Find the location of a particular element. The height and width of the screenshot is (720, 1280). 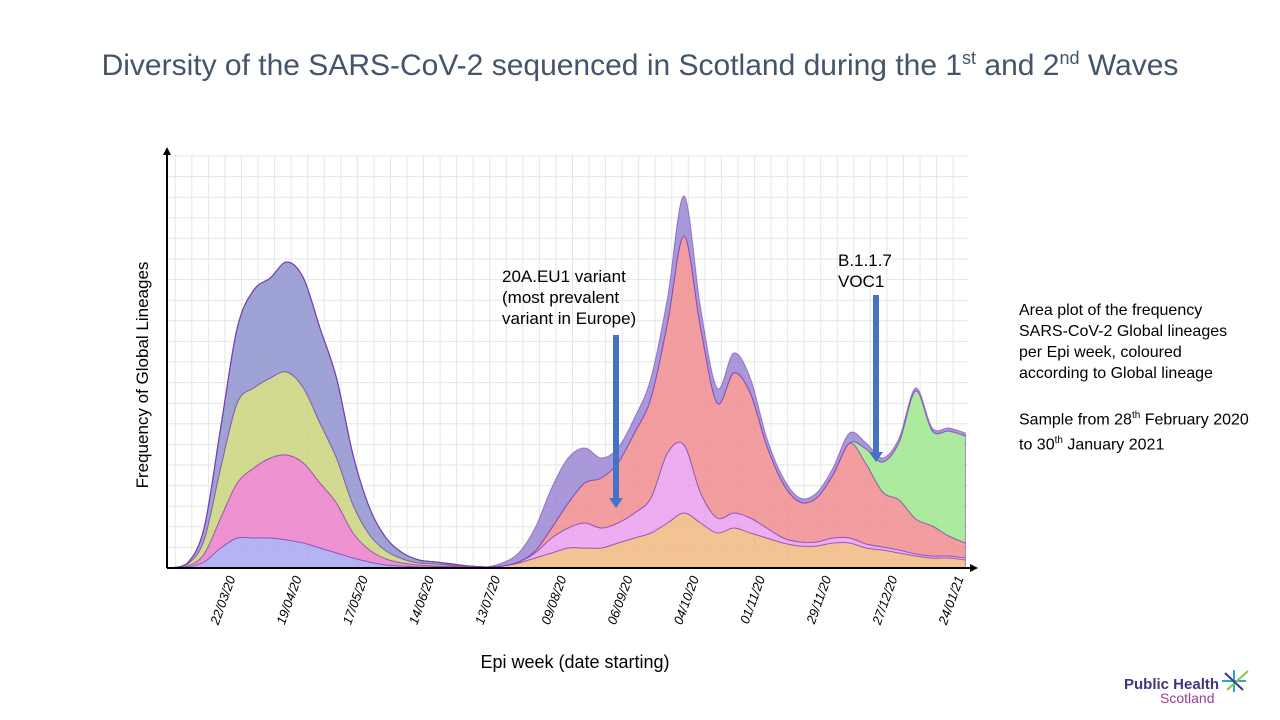

logo-line1: Public Health is located at coordinates (1172, 684).